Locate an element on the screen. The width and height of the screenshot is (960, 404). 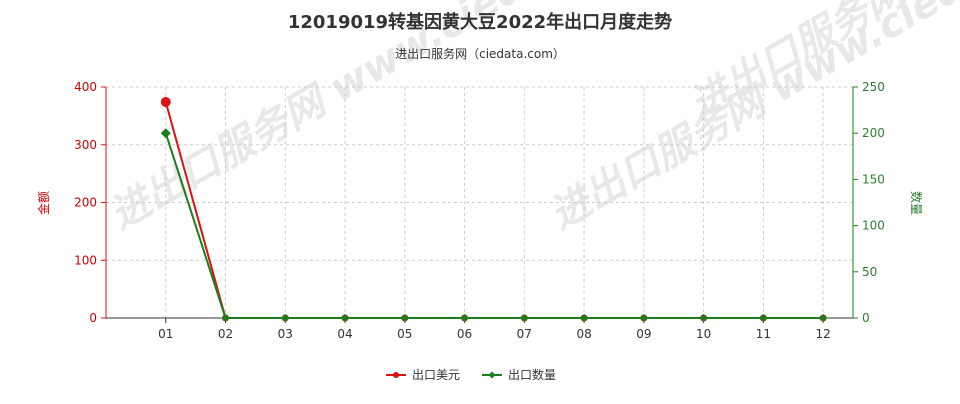
legend-label: 出口数量 is located at coordinates (532, 374).